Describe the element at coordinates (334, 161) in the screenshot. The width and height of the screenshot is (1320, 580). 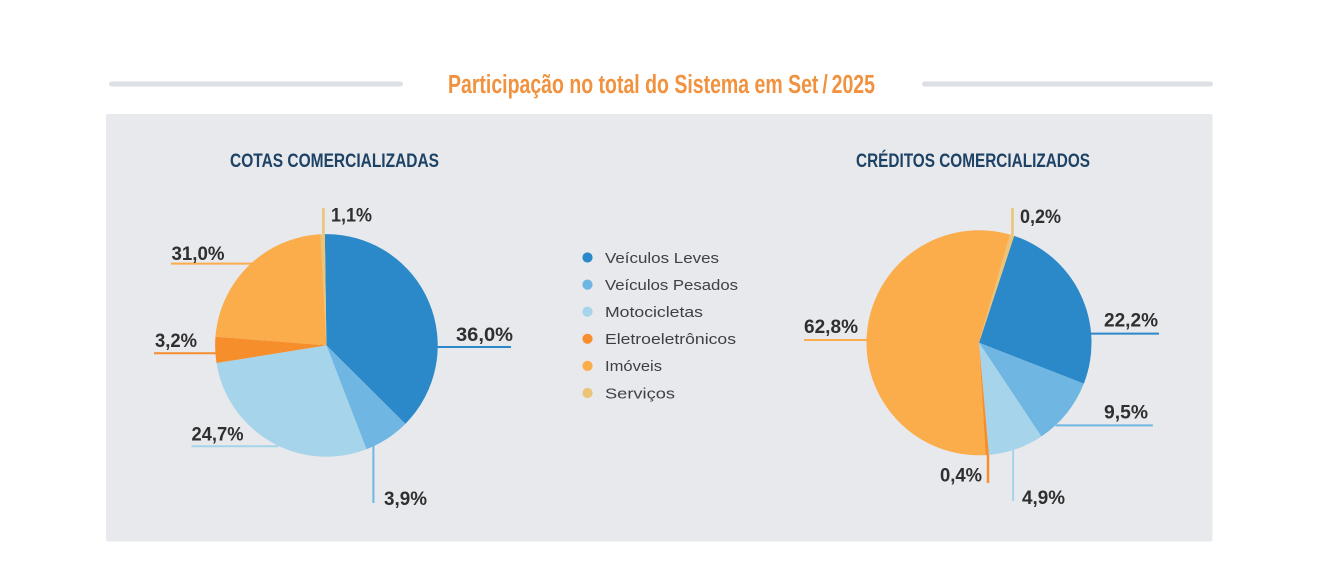
I see `svg-text: COTAS COMERCIALIZADAS` at that location.